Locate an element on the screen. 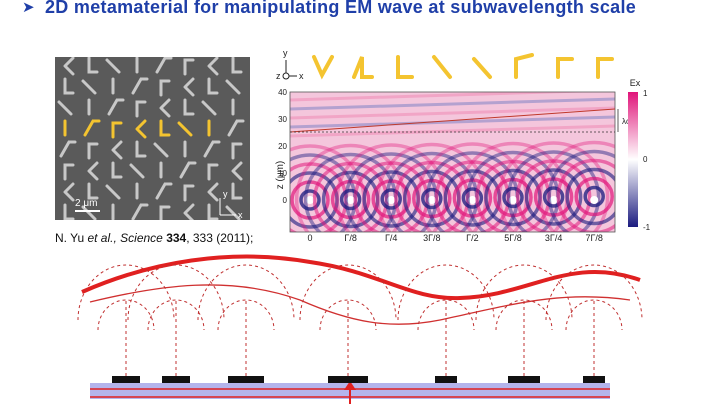 This screenshot has width=720, height=404. y-tick-label: 20 is located at coordinates (282, 146).